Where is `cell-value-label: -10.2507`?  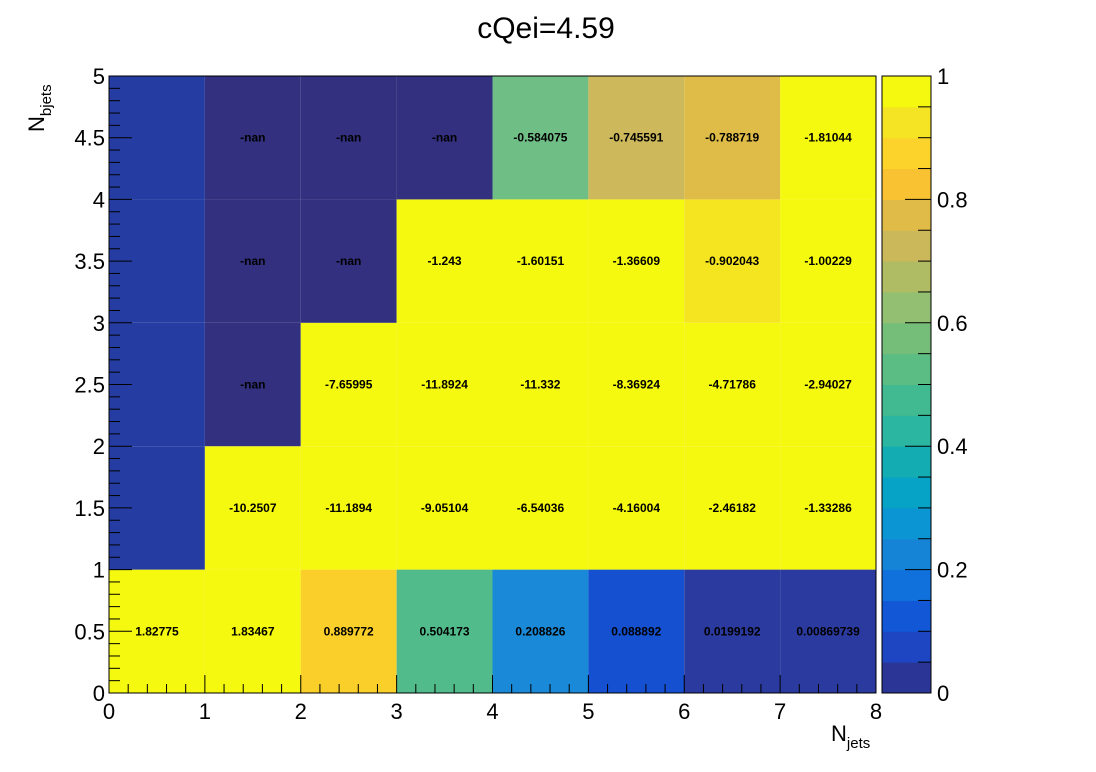 cell-value-label: -10.2507 is located at coordinates (253, 508).